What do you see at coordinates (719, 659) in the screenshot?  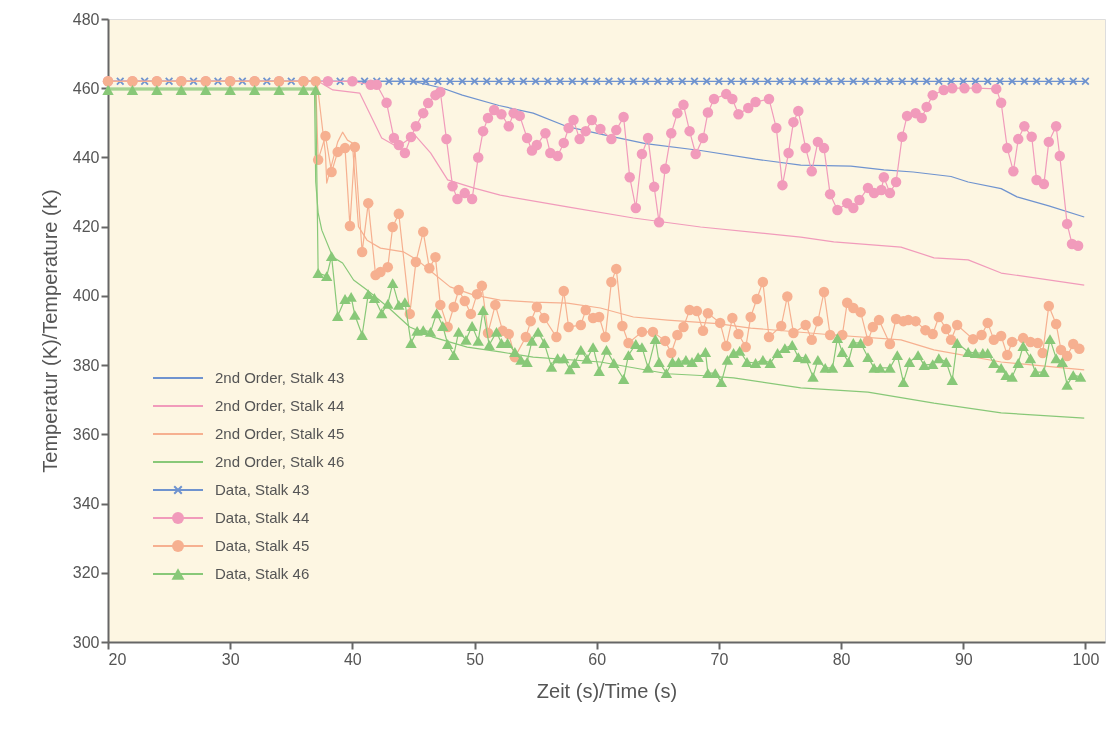 I see `x-tick-label: 70` at bounding box center [719, 659].